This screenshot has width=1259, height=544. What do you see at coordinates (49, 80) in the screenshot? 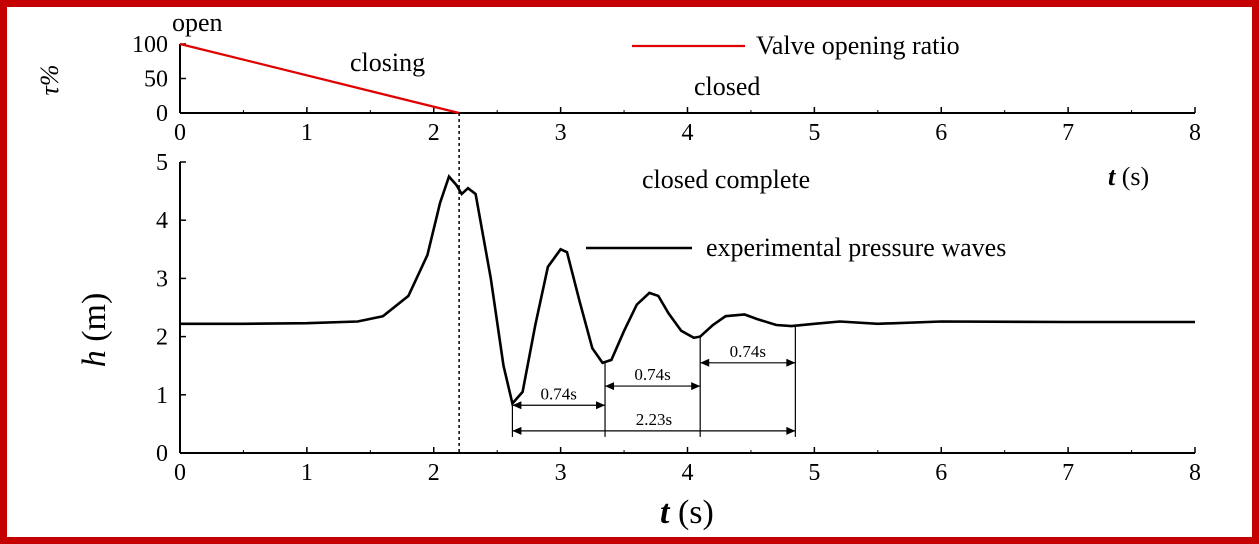
I see `valve-y-label: τ%` at bounding box center [49, 80].